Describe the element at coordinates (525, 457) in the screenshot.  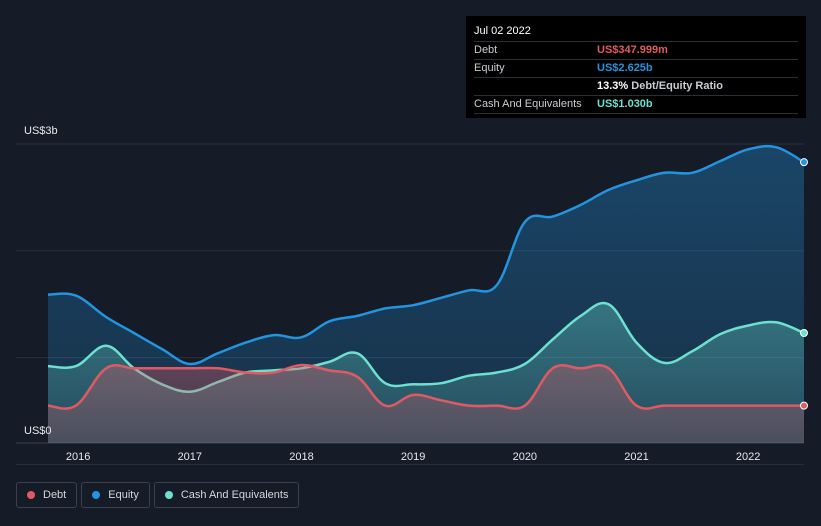
I see `x-tick-label: 2020` at that location.